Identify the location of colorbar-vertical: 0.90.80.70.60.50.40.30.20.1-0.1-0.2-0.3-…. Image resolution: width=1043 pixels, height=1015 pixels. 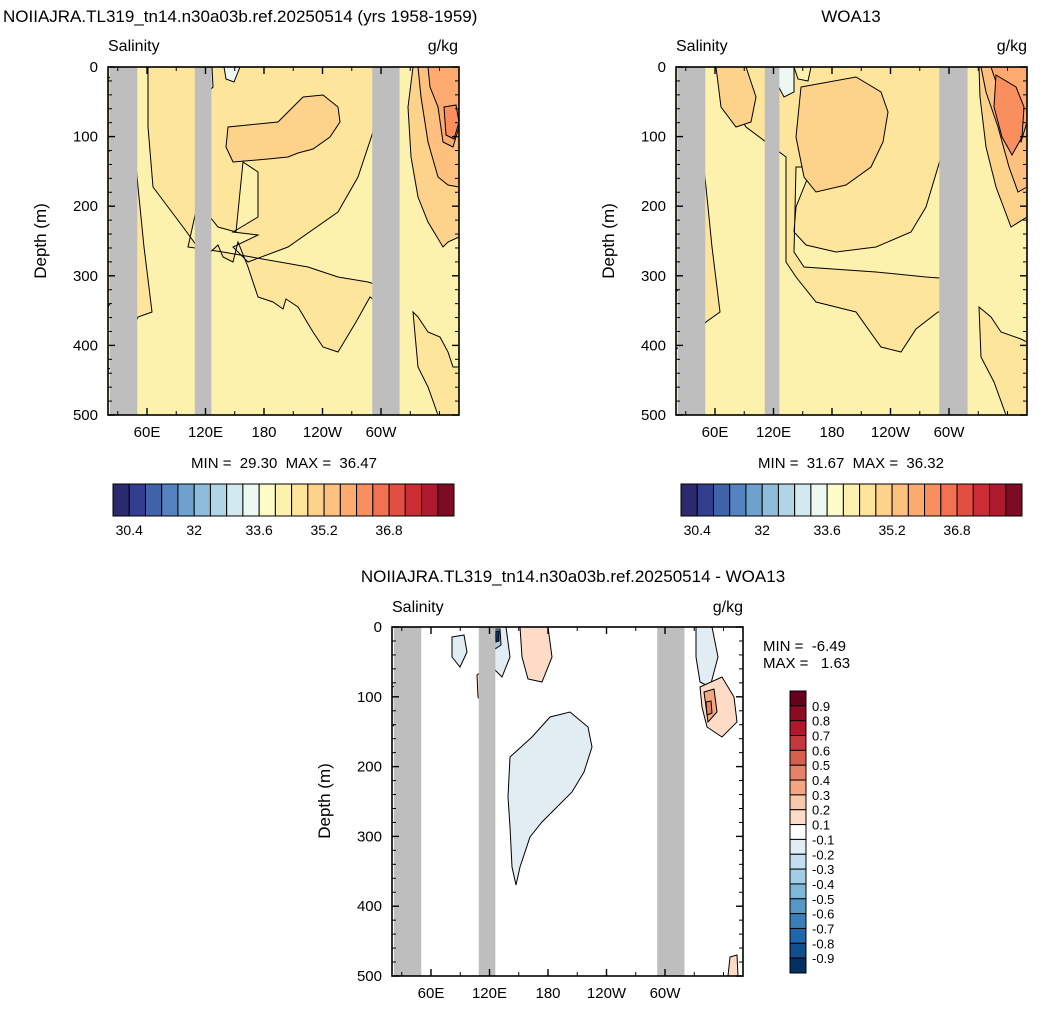
(811, 832).